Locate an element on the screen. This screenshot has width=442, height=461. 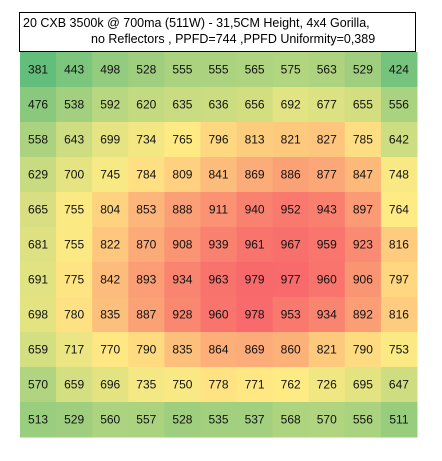
cell-value-r8-c7: 978 is located at coordinates (255, 315).